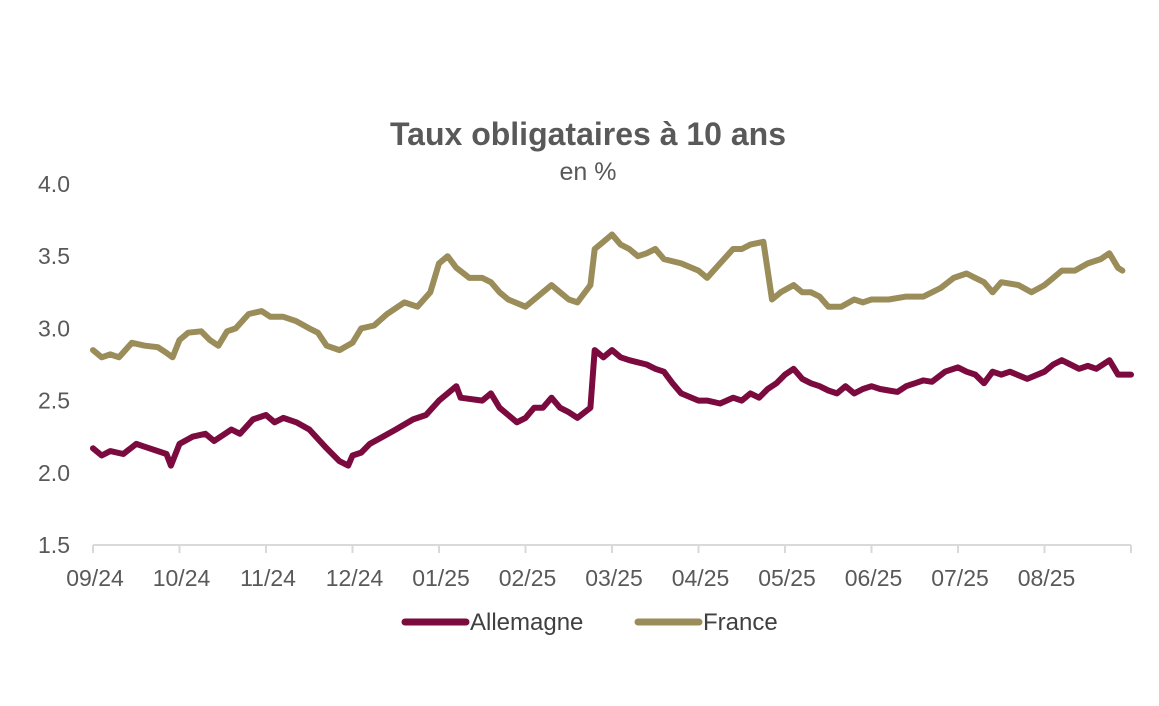 The width and height of the screenshot is (1159, 706). I want to click on y-tick-label: 2.5, so click(54, 401).